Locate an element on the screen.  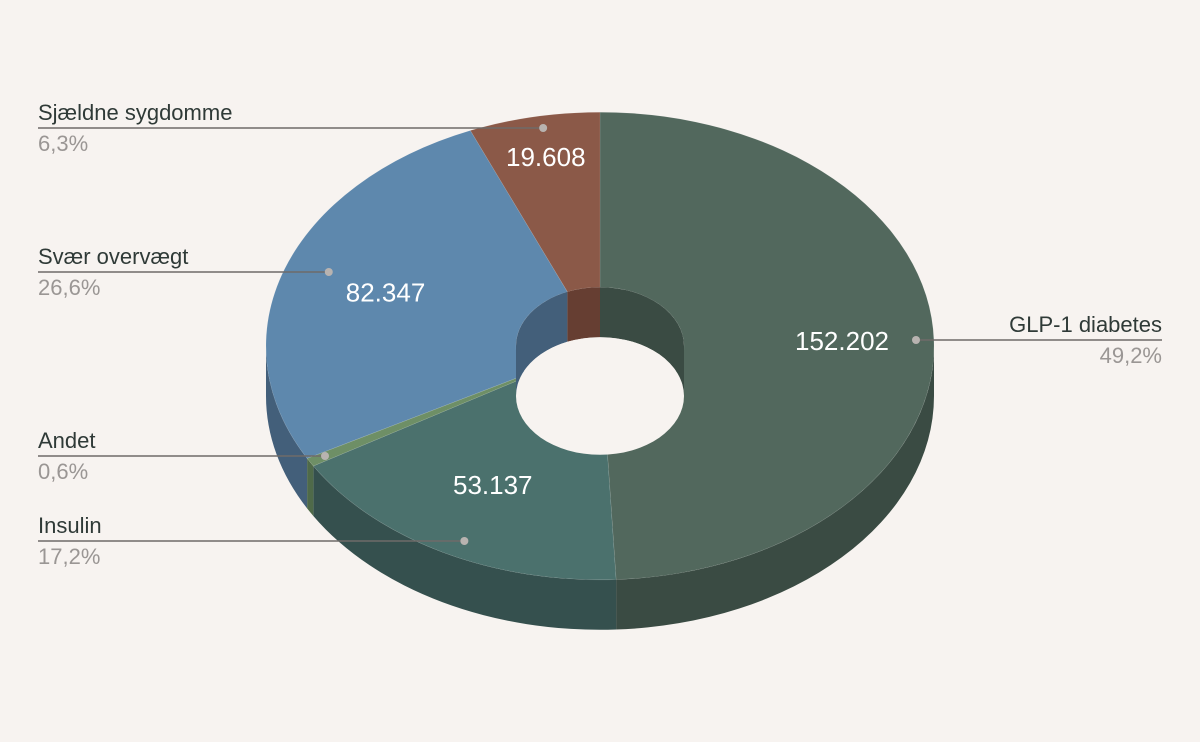
category-label-2: Andet is located at coordinates (67, 440).